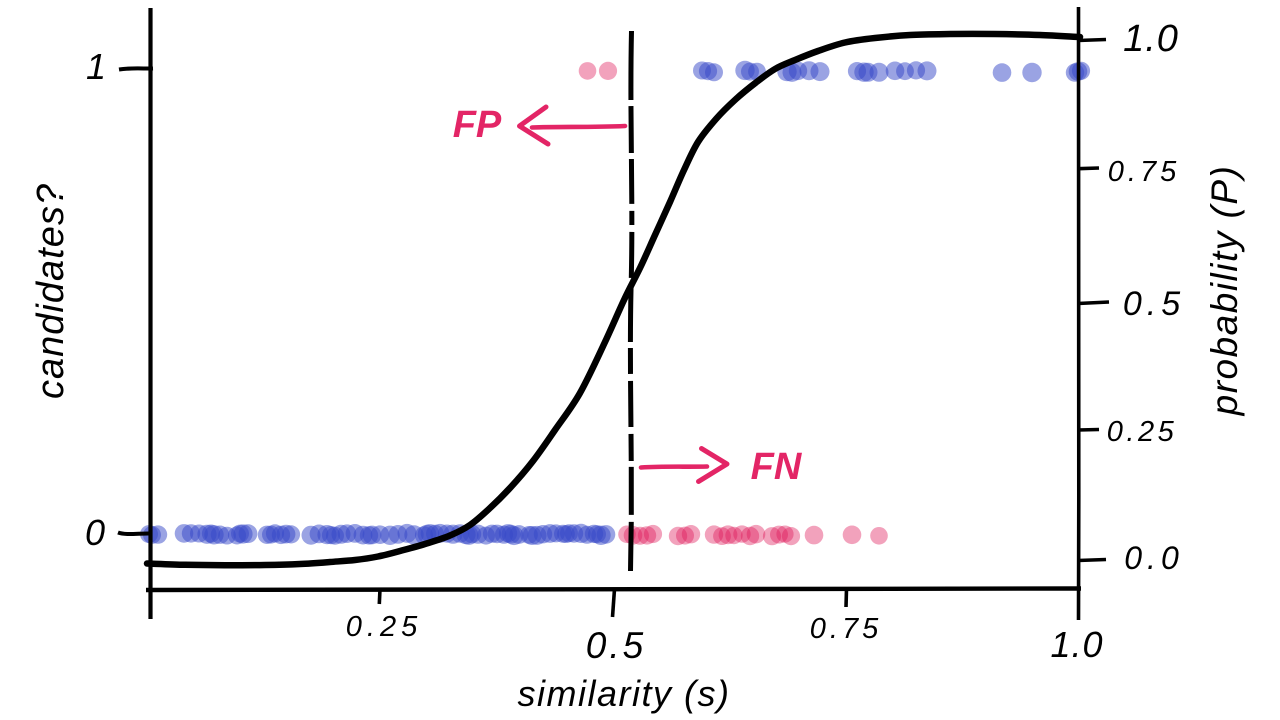  I want to click on svg-text: 0.0, so click(1153, 558).